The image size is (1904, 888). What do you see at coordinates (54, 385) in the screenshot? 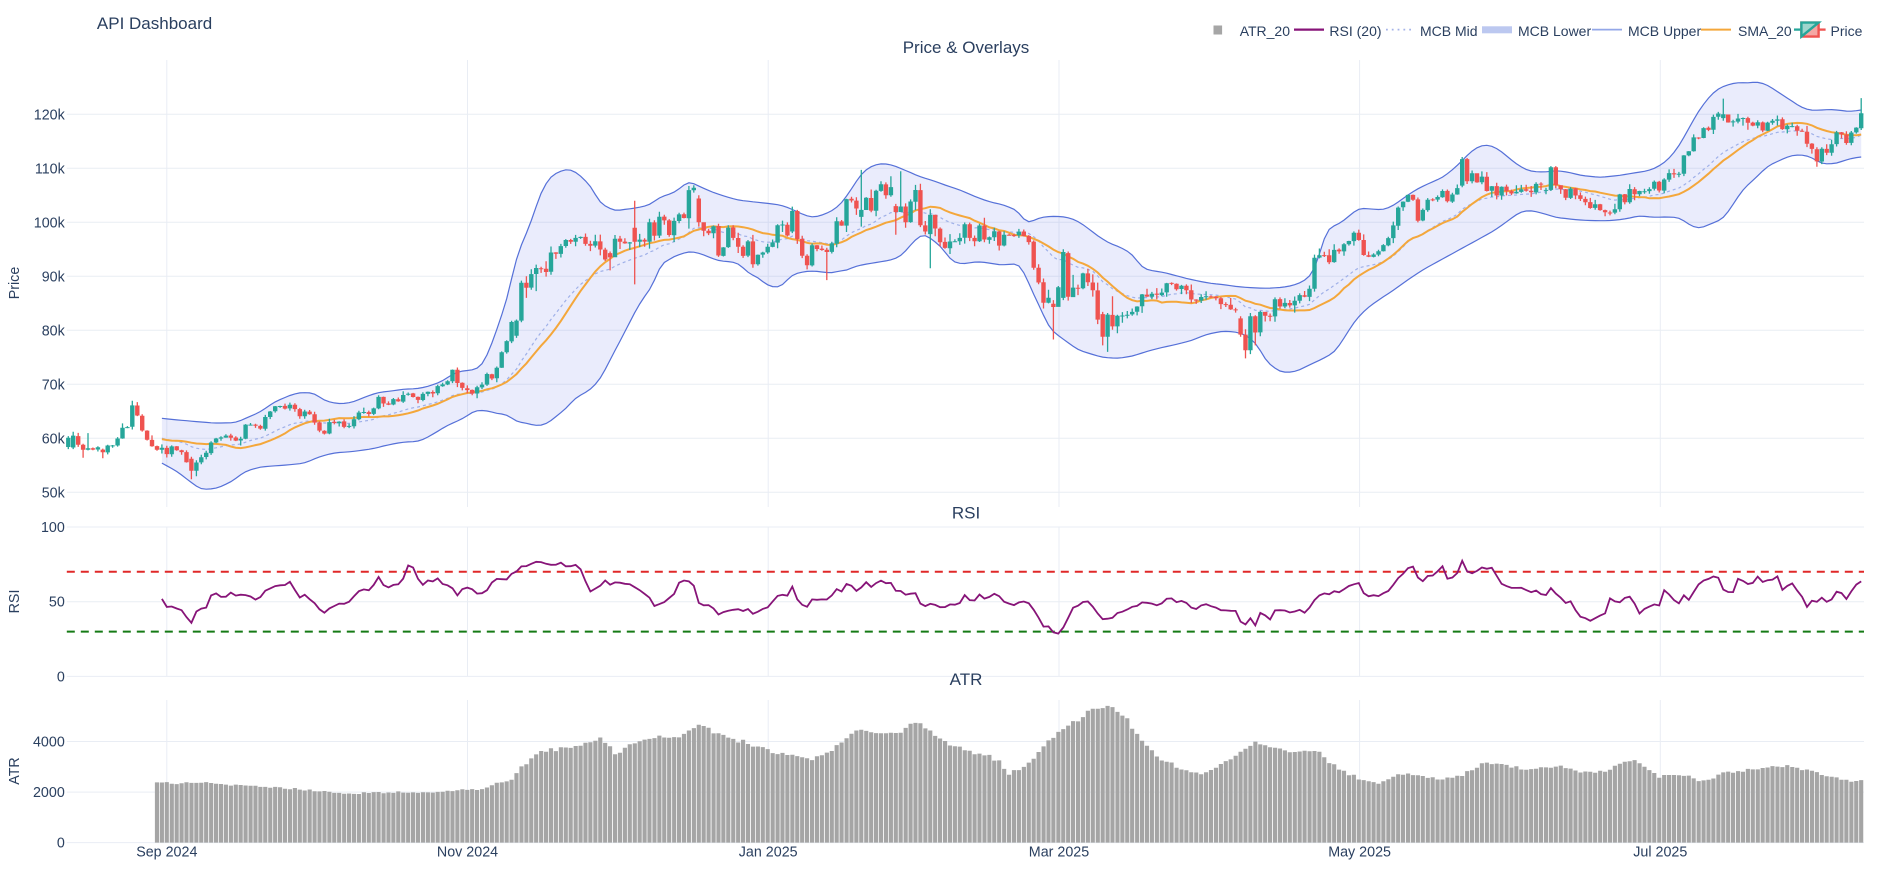
I see `svg-text: 70k` at bounding box center [54, 385].